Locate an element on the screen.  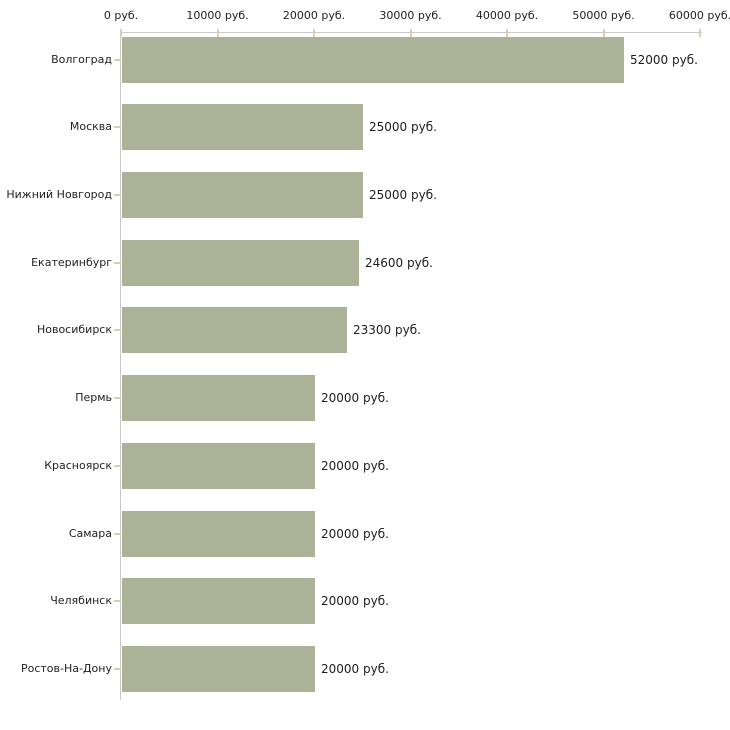
x-axis-tick-label: 0 руб. is located at coordinates (121, 15).